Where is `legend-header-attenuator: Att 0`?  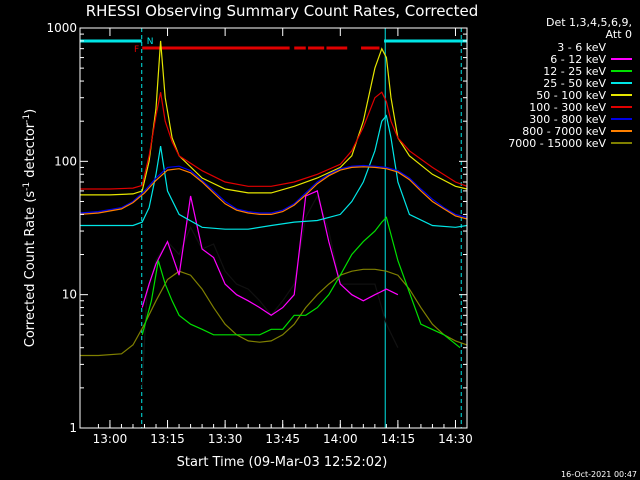
legend-header-attenuator: Att 0 is located at coordinates (619, 34).